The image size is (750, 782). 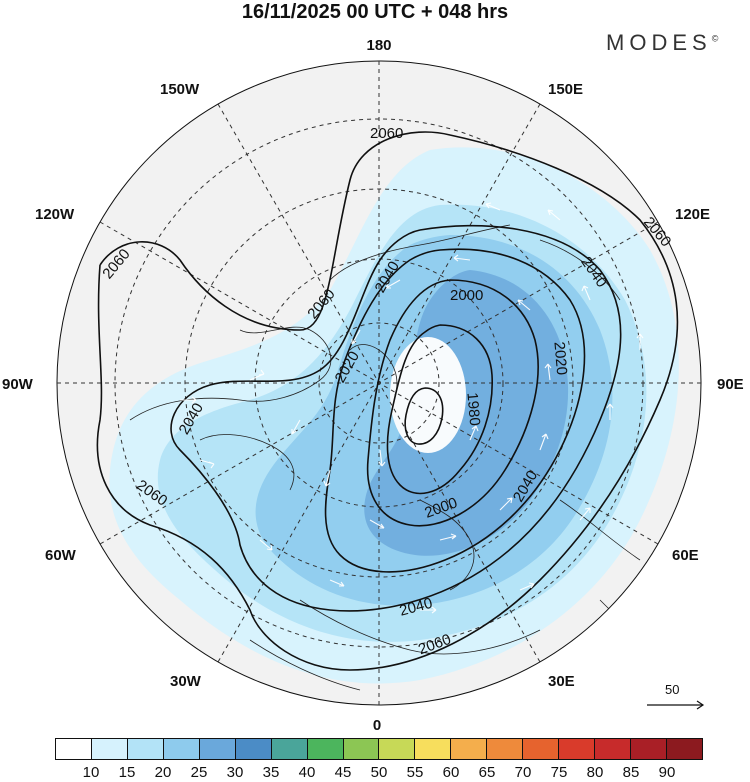 I want to click on contour-label: 2020, so click(x=560, y=358).